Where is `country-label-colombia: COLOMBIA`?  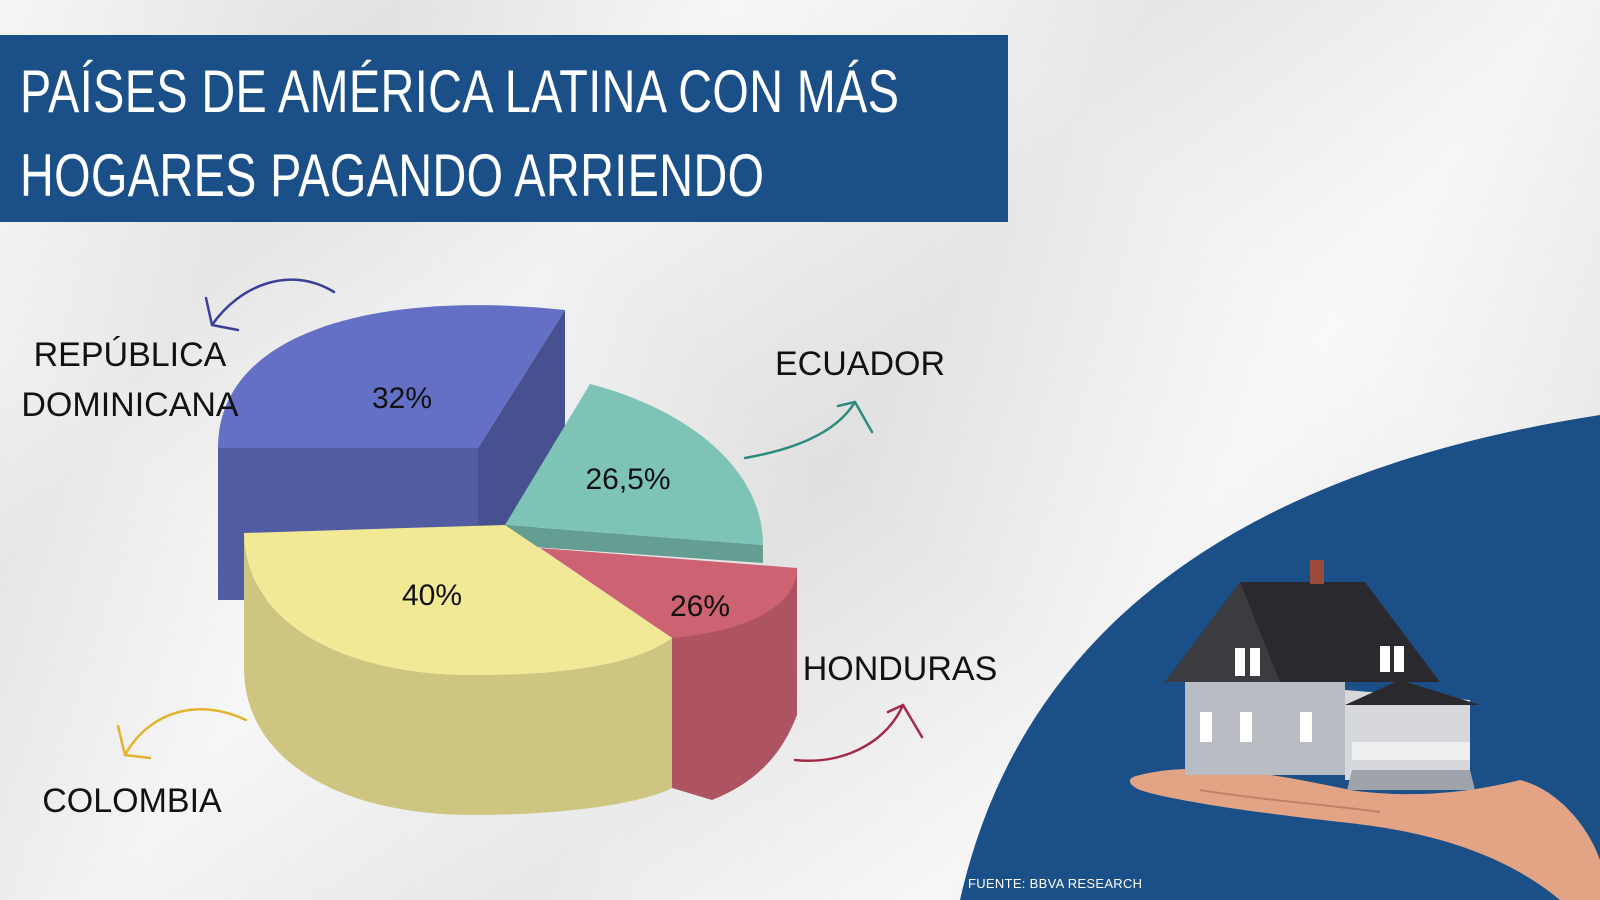
country-label-colombia: COLOMBIA is located at coordinates (132, 801).